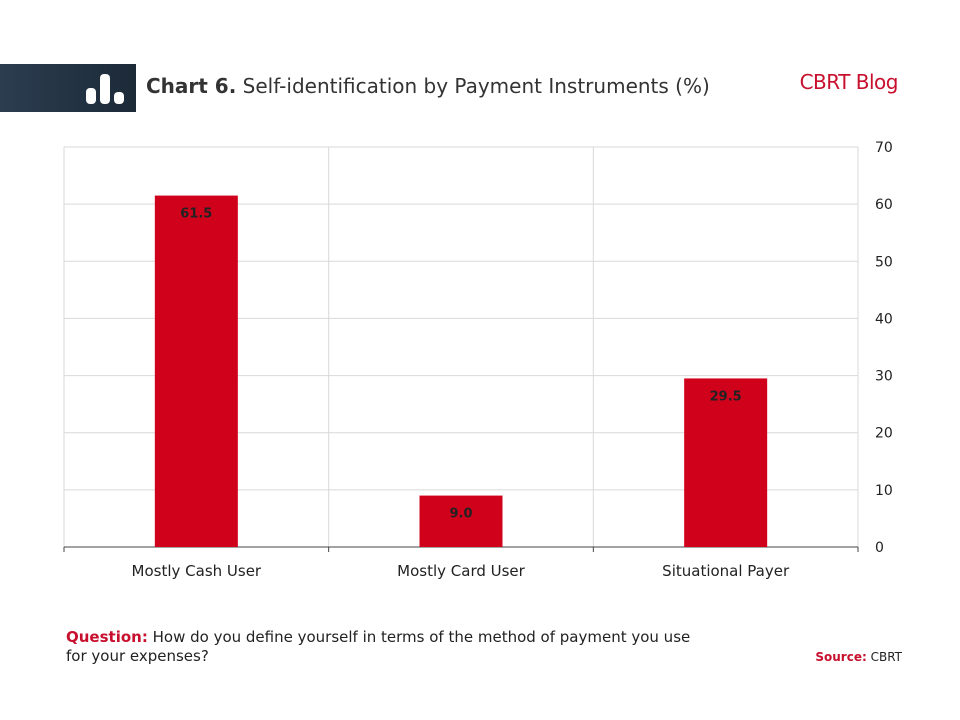 Image resolution: width=960 pixels, height=720 pixels. Describe the element at coordinates (884, 434) in the screenshot. I see `y-tick-label: 20` at that location.